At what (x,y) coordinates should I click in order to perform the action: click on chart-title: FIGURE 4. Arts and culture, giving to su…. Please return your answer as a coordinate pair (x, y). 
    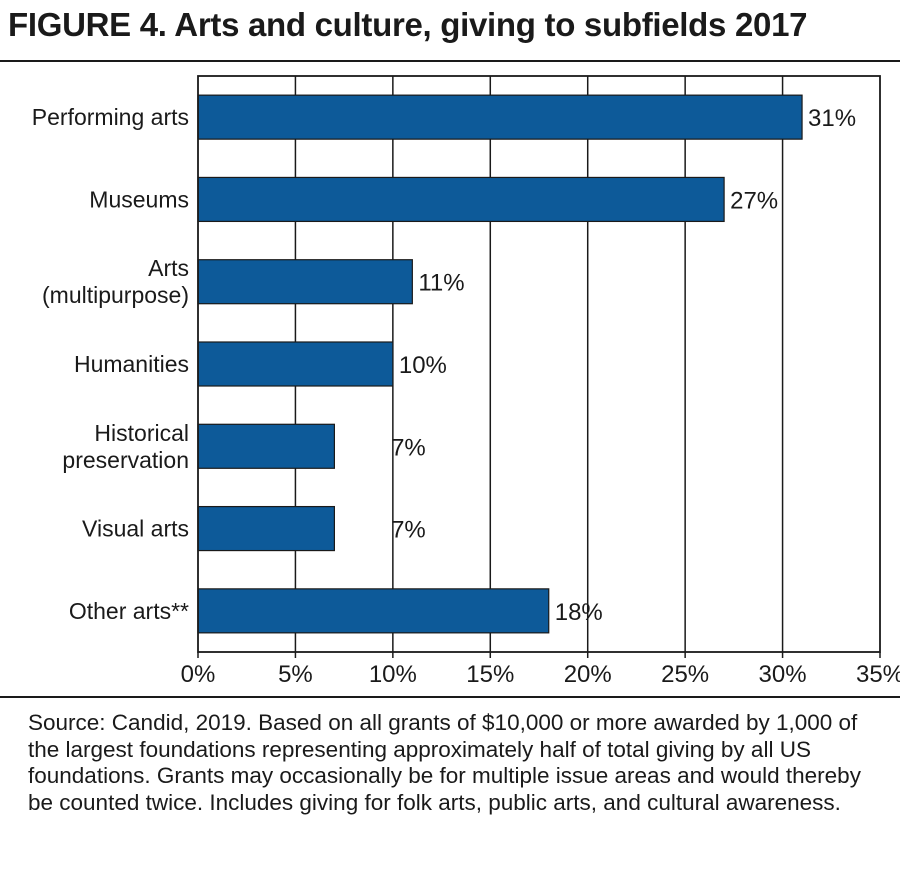
    Looking at the image, I should click on (408, 24).